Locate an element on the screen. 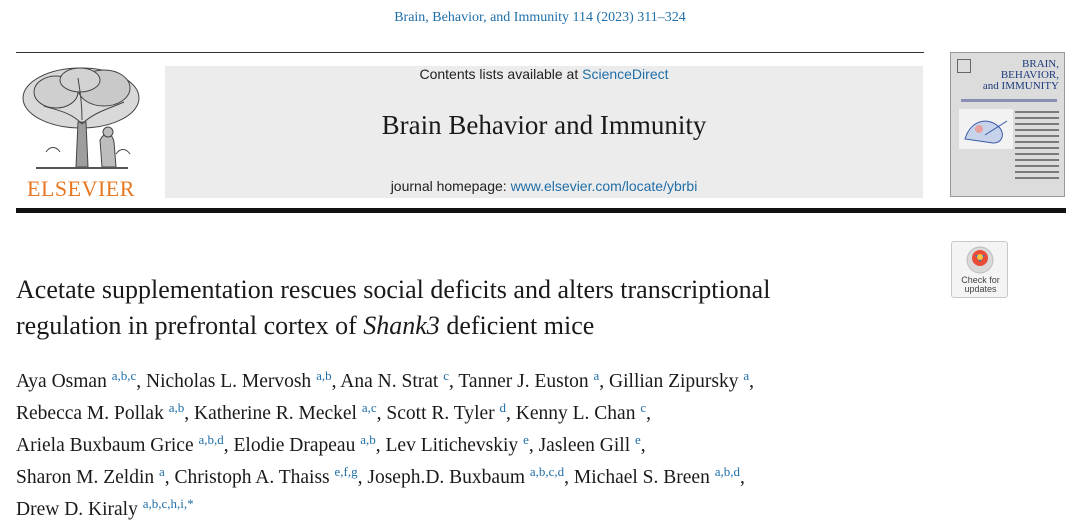 This screenshot has width=1080, height=523. cover-title-line: and IMMUNITY is located at coordinates (1020, 86).